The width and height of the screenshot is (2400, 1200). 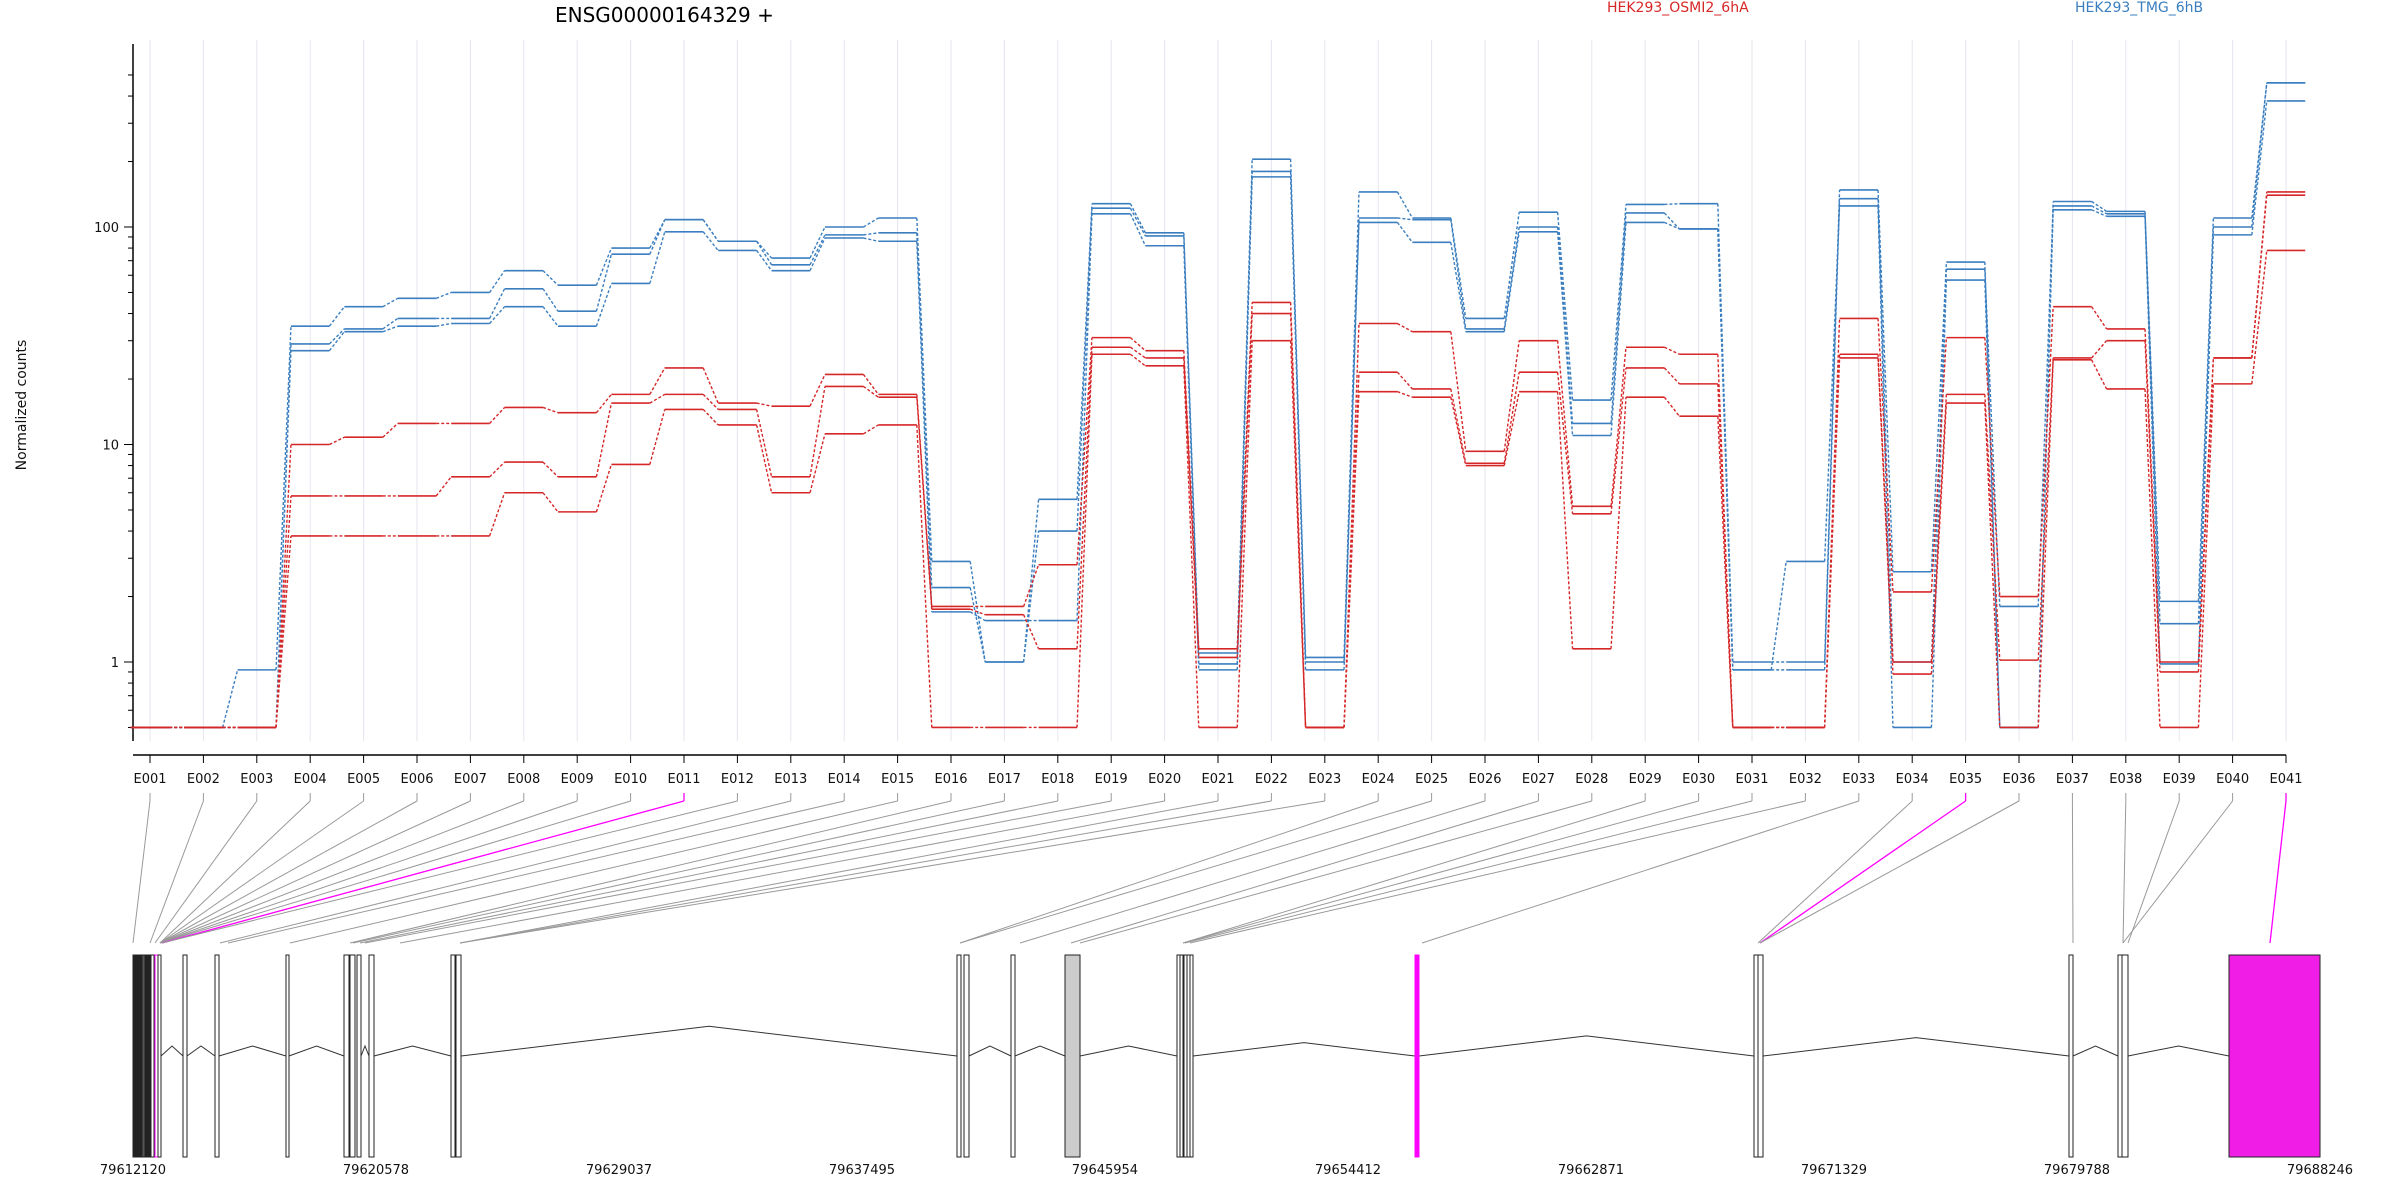 I want to click on link-line-E012, so click(x=449, y=872).